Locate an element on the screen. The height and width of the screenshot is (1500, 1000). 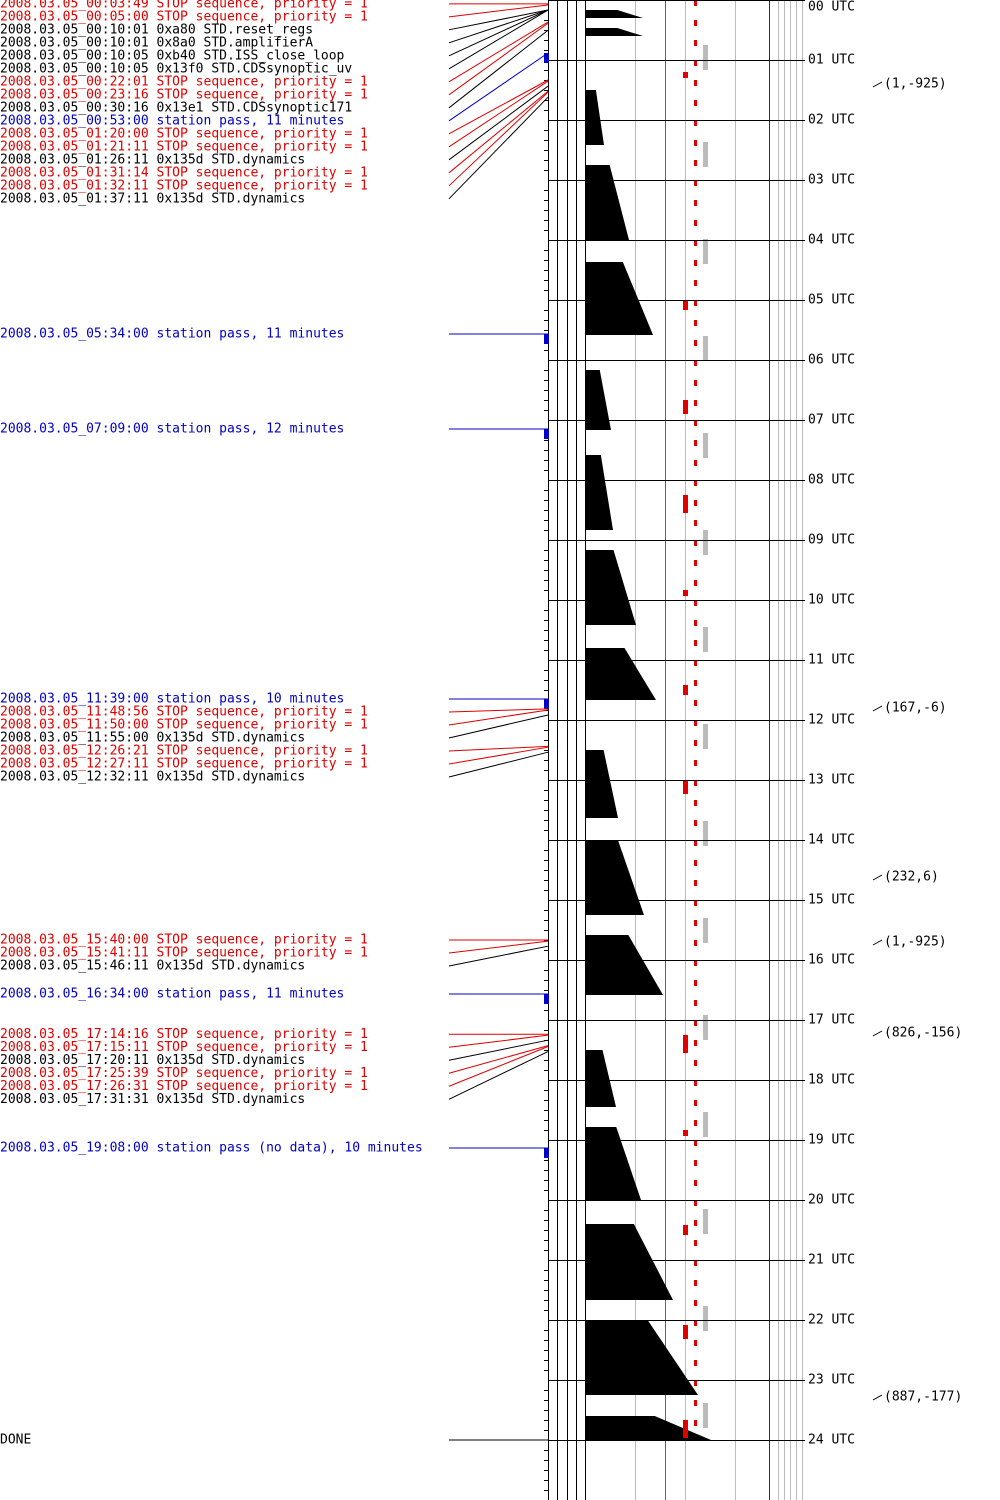
hour-label: 04 UTC is located at coordinates (831, 240).